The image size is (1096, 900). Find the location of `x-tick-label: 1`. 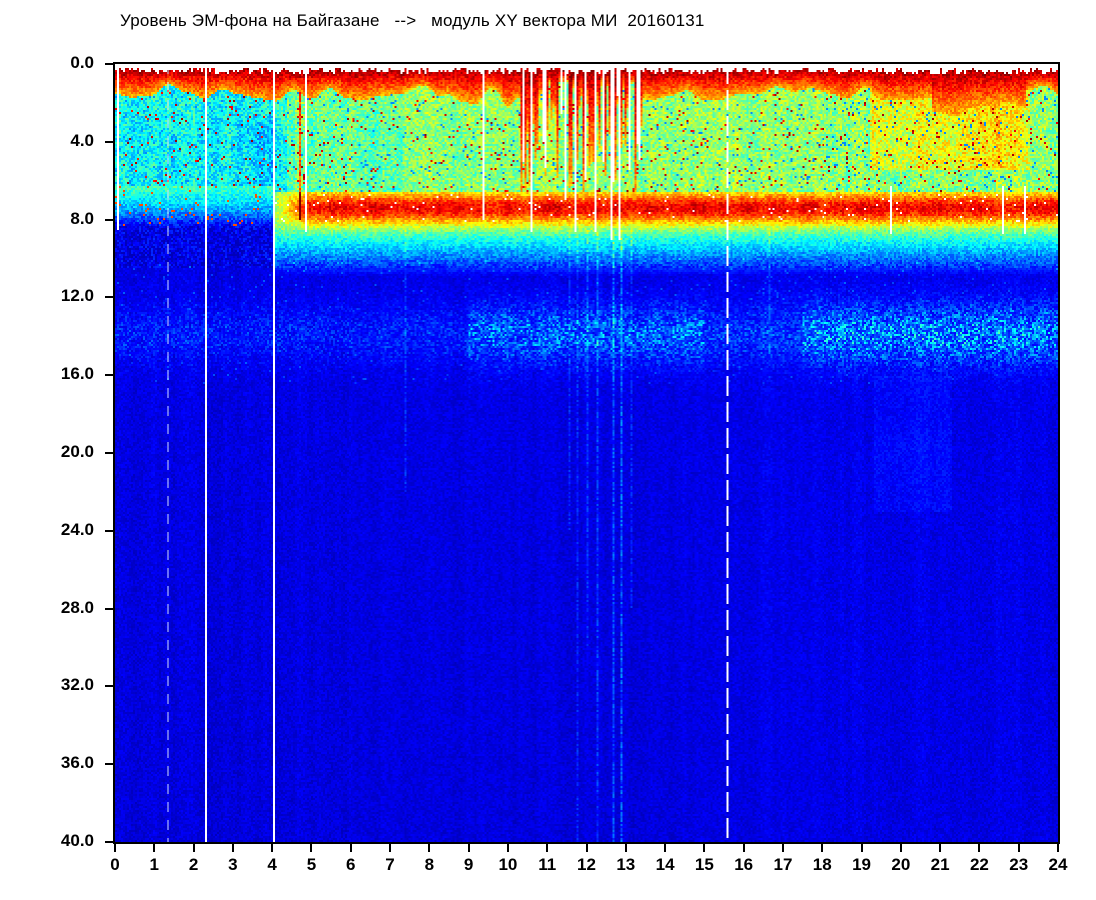

x-tick-label: 1 is located at coordinates (154, 864).